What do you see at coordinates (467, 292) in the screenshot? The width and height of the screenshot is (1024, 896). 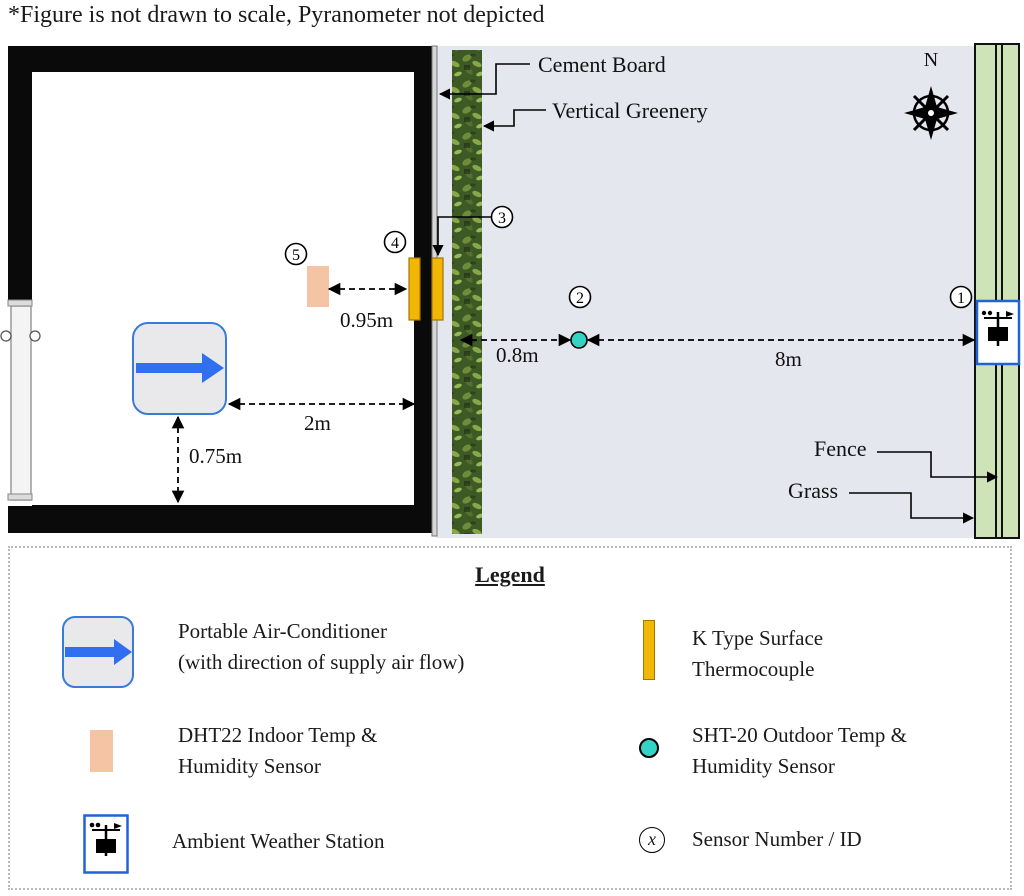 I see `vertical-greenery` at bounding box center [467, 292].